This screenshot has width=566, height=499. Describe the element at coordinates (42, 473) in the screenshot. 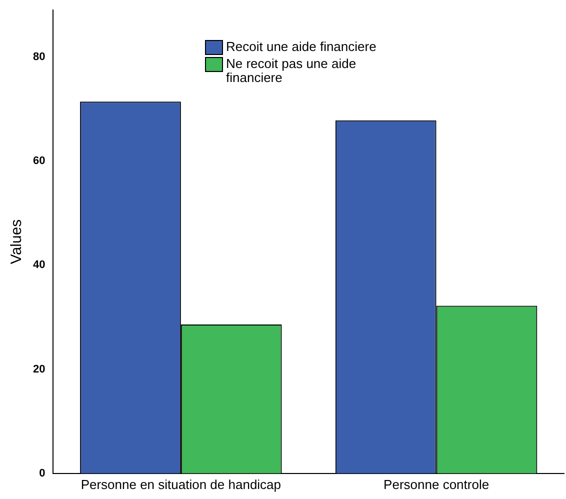

I see `y-tick-label: 0` at that location.